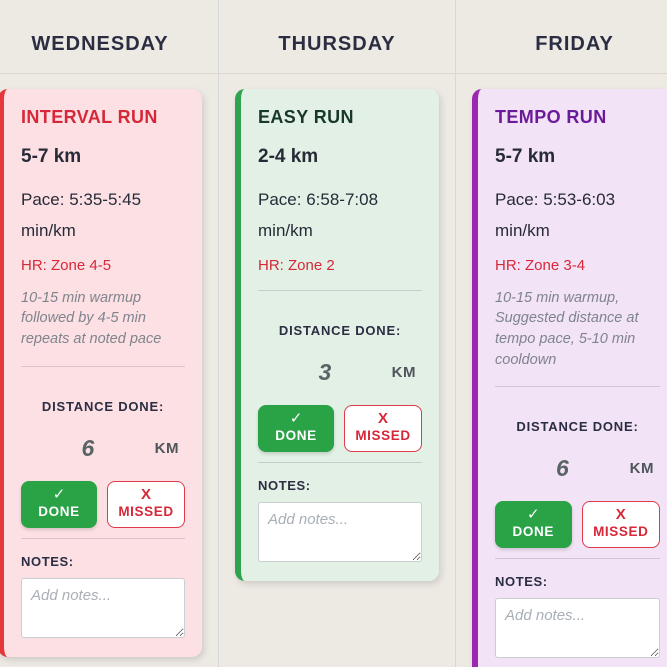 Image resolution: width=667 pixels, height=667 pixels. What do you see at coordinates (288, 156) in the screenshot?
I see `distance-range: 2-4 km` at bounding box center [288, 156].